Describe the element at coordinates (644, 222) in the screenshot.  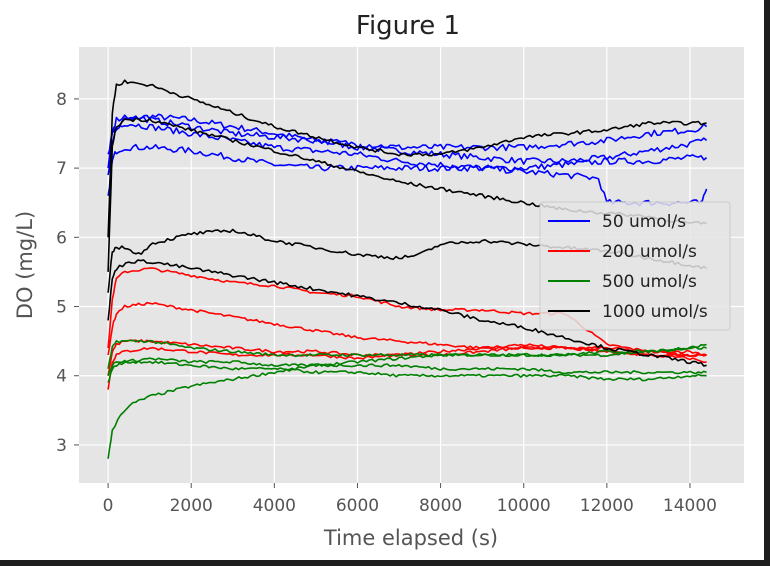
I see `legend-label: 50 umol/s` at that location.